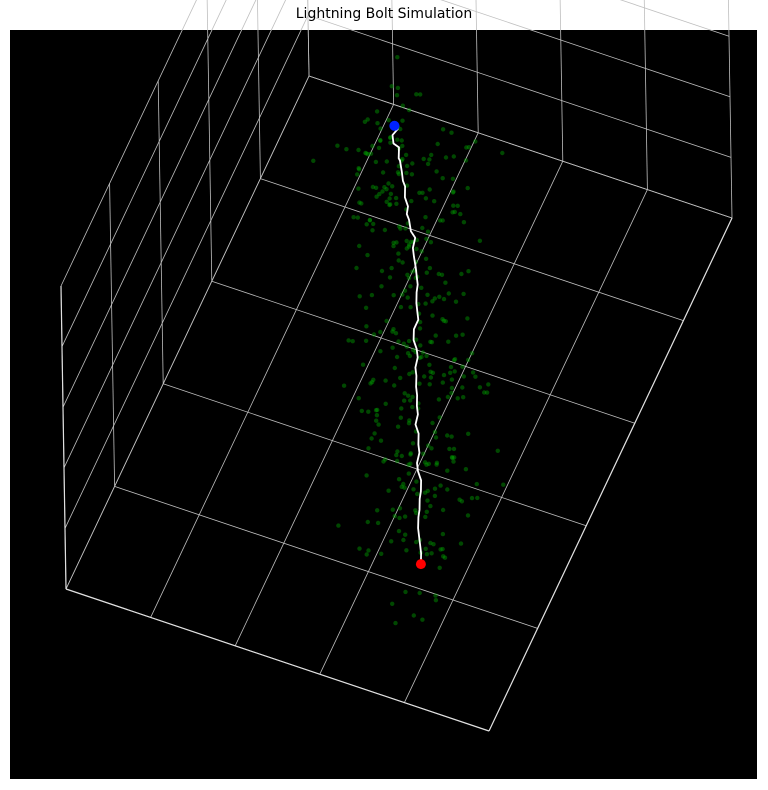  Describe the element at coordinates (277, 660) in the screenshot. I see `x-axis-line` at that location.